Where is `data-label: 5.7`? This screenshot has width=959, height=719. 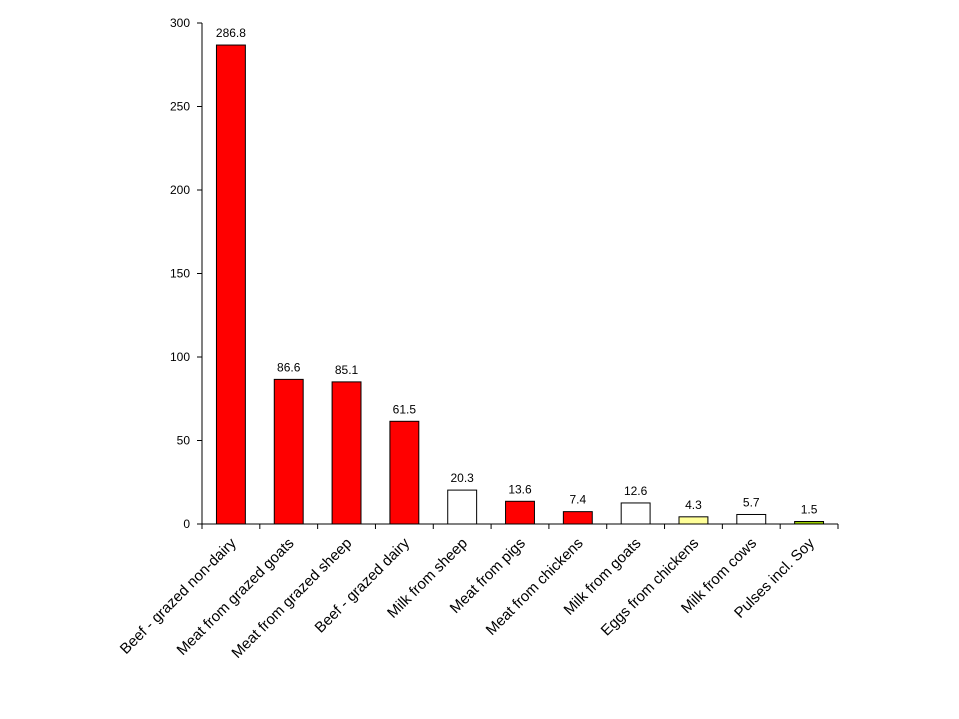 data-label: 5.7 is located at coordinates (751, 502).